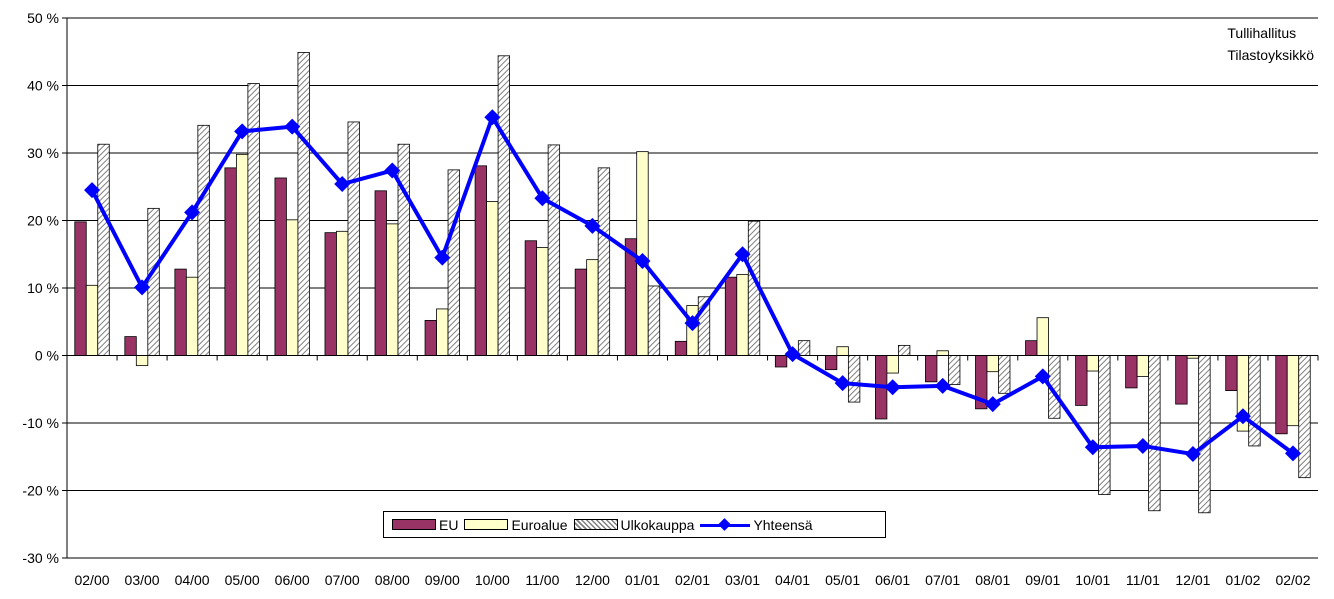 This screenshot has height=599, width=1334. I want to click on x-tick-label: 08/01, so click(992, 580).